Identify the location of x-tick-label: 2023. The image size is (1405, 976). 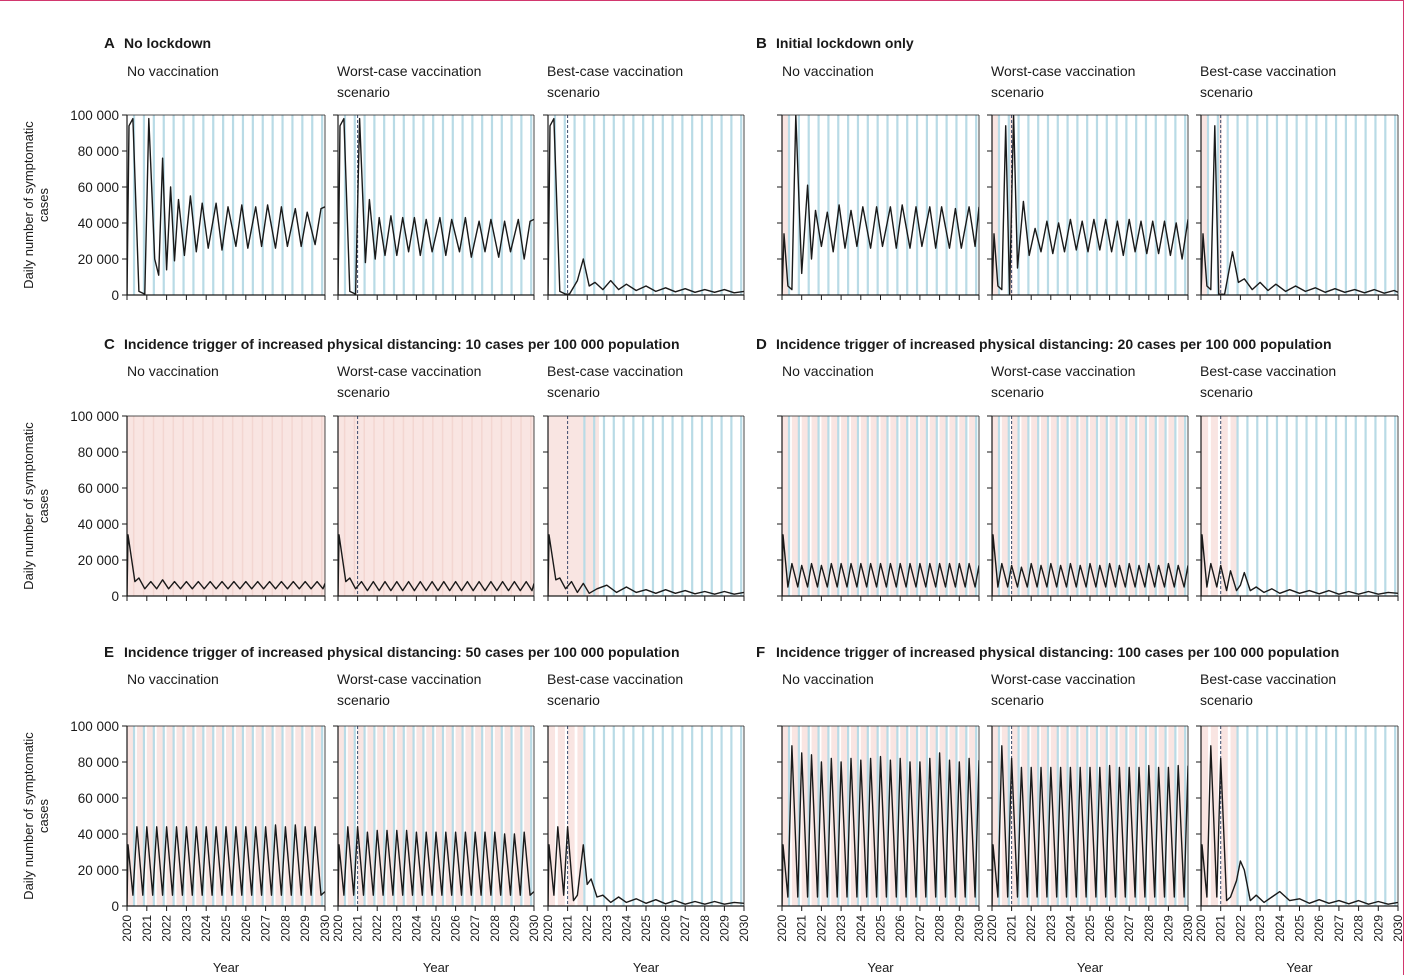
(841, 928).